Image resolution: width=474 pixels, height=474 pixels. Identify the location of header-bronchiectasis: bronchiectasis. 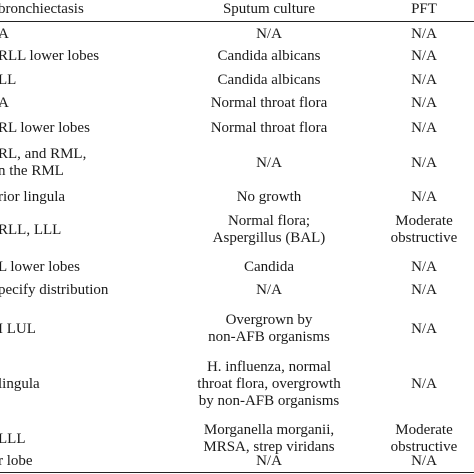
(42, 9).